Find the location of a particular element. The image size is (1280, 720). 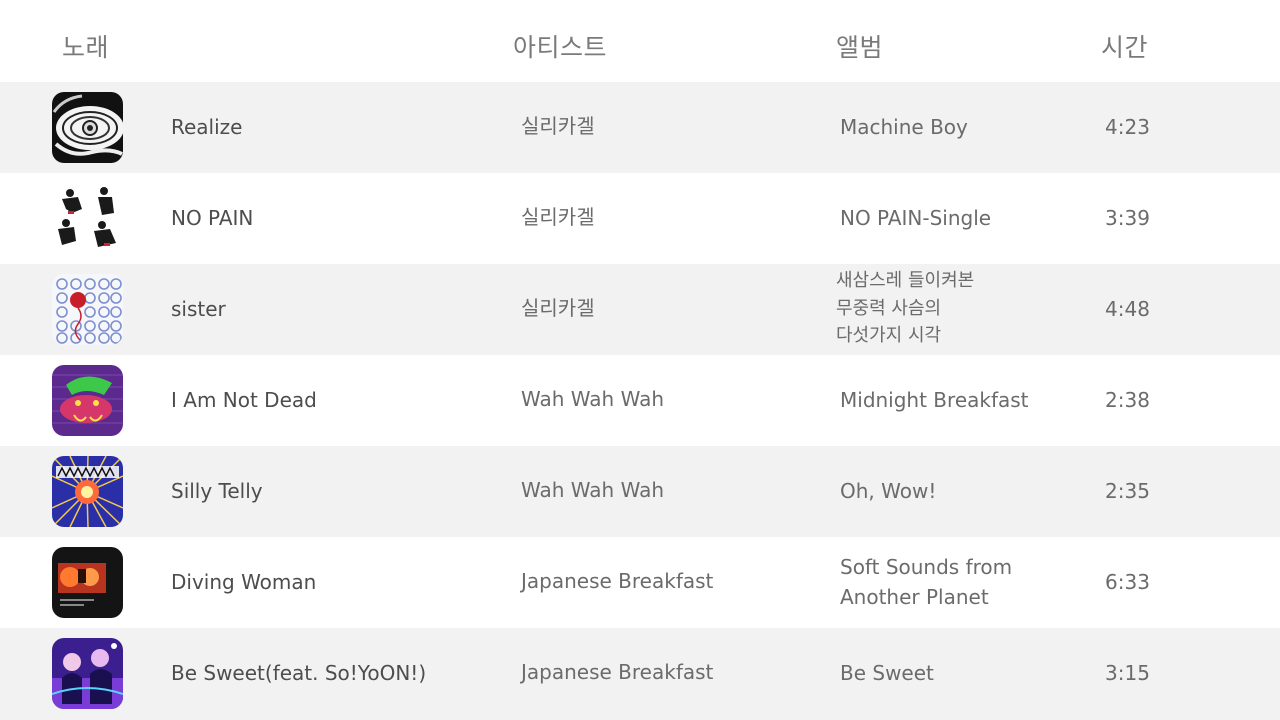

track-duration: 4:23 is located at coordinates (1127, 127).